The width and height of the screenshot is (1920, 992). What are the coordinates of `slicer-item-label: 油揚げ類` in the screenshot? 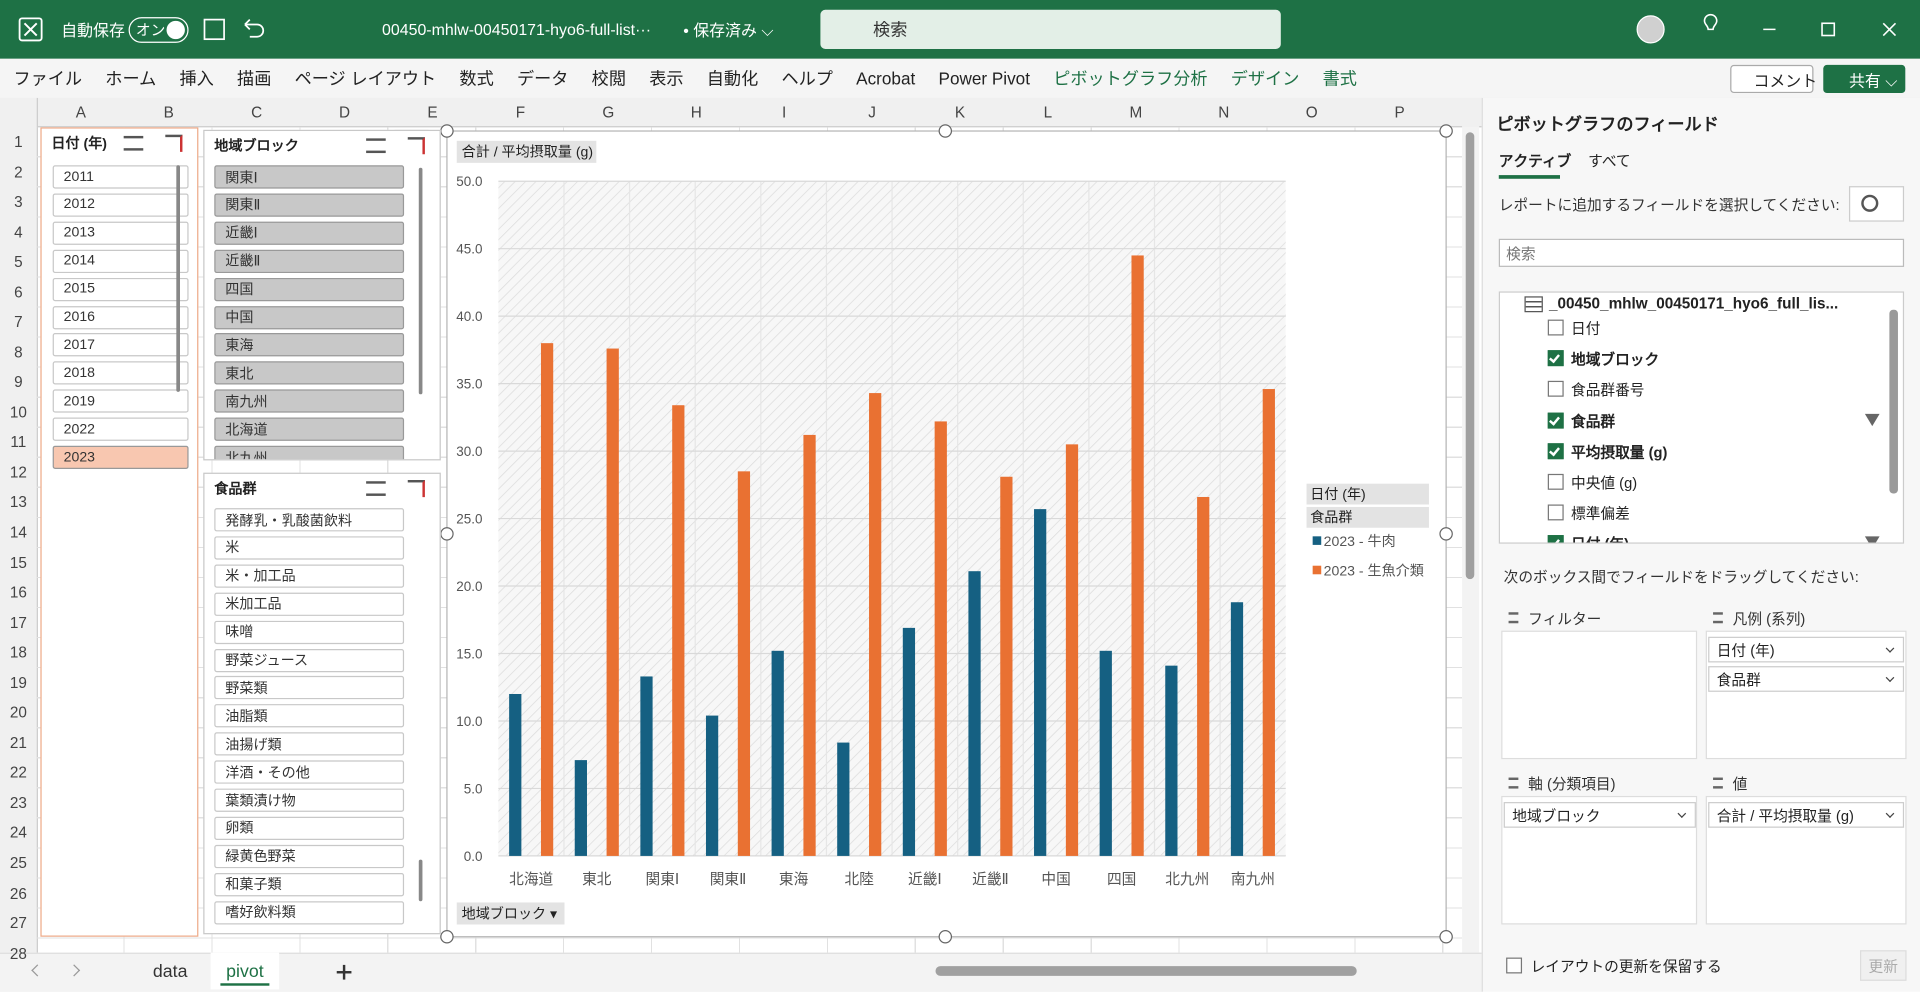 It's located at (253, 744).